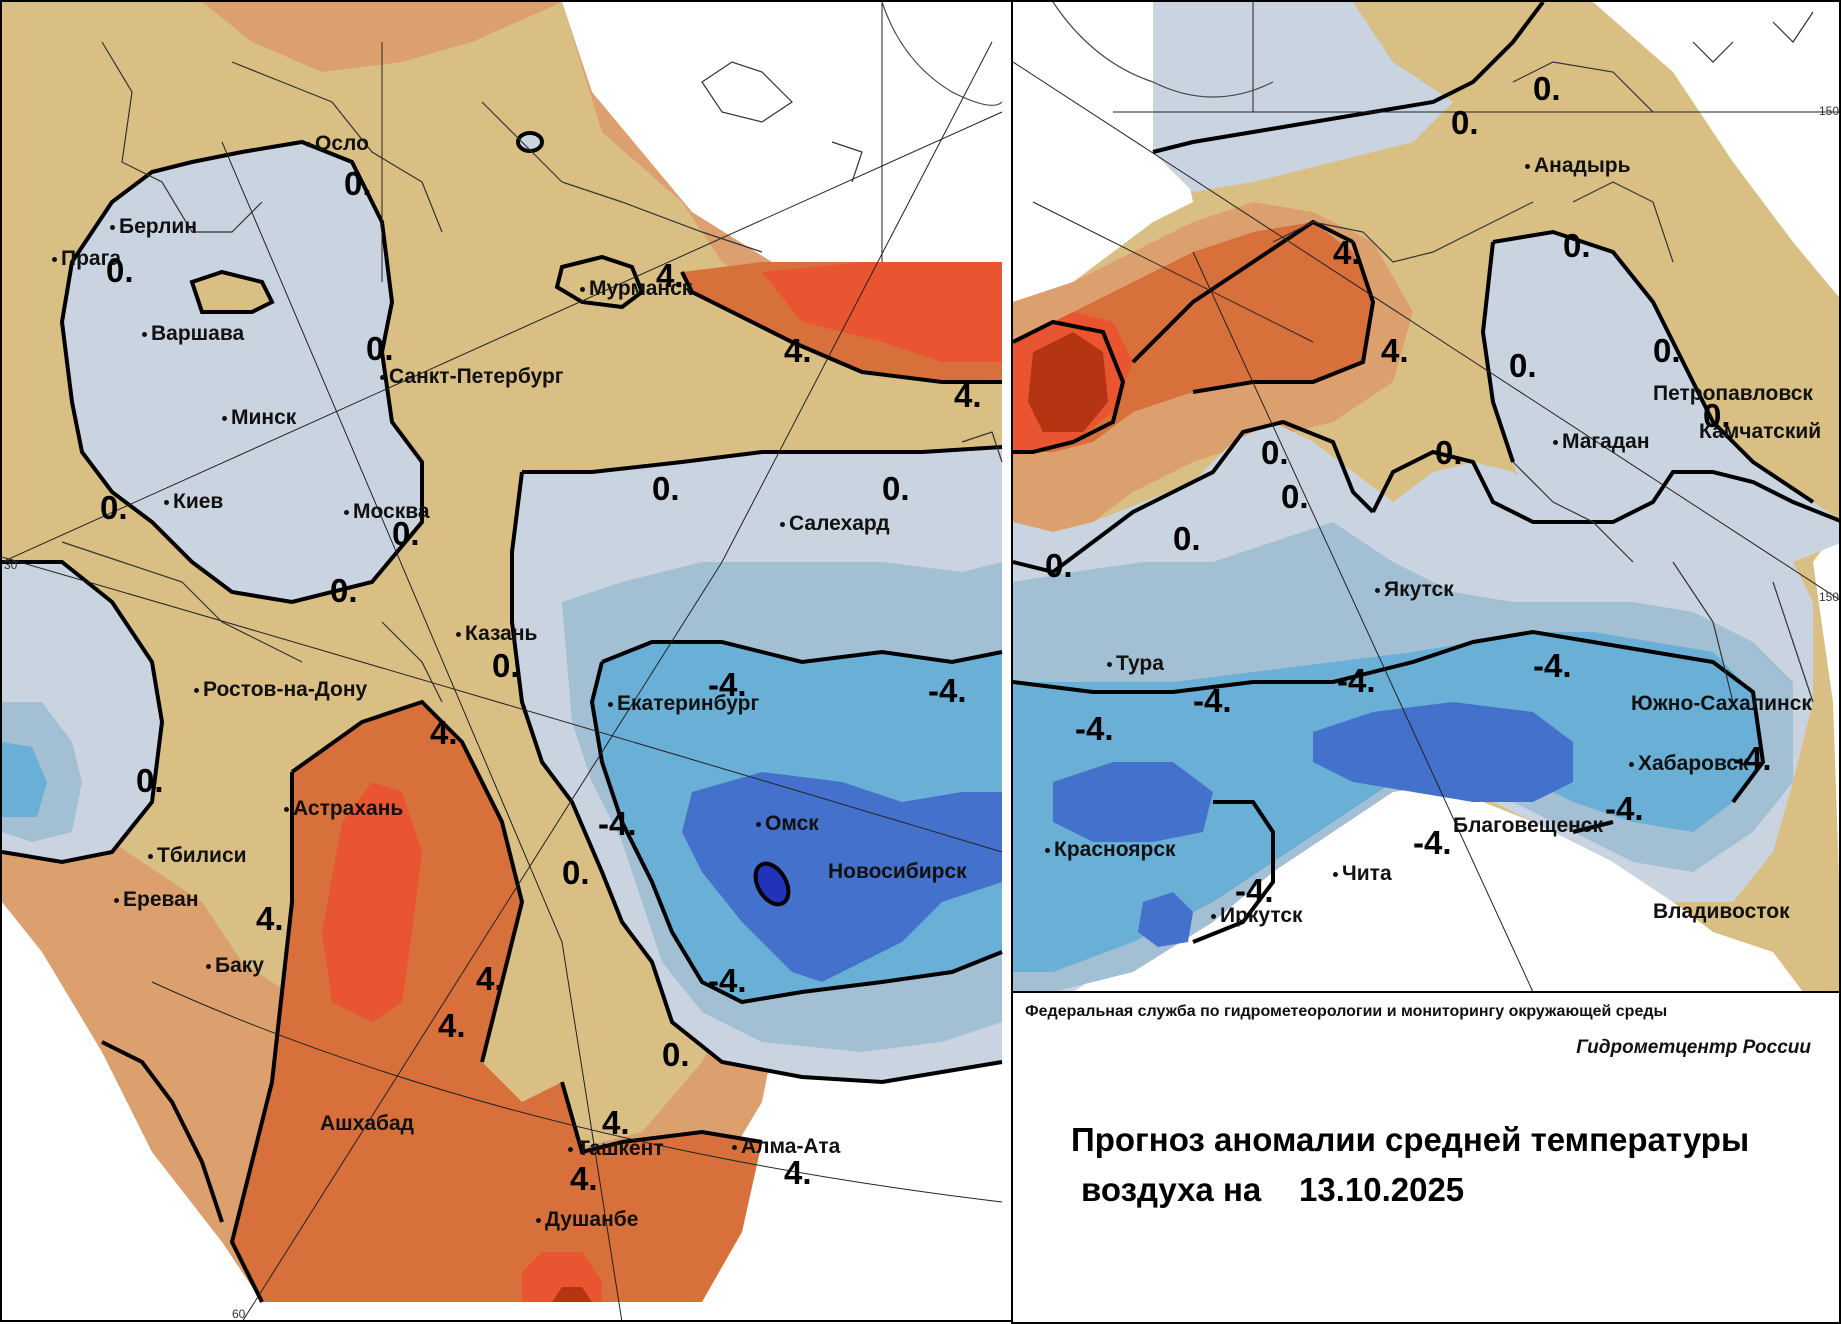  What do you see at coordinates (472, 377) in the screenshot?
I see `city-st-petersburg: Санкт-Петербург` at bounding box center [472, 377].